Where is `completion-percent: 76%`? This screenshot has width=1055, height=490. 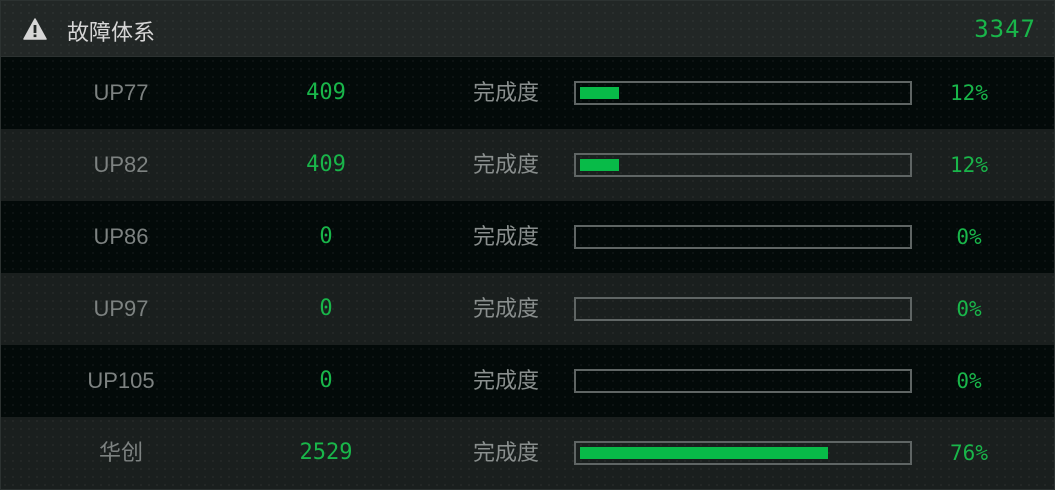 completion-percent: 76% is located at coordinates (969, 453).